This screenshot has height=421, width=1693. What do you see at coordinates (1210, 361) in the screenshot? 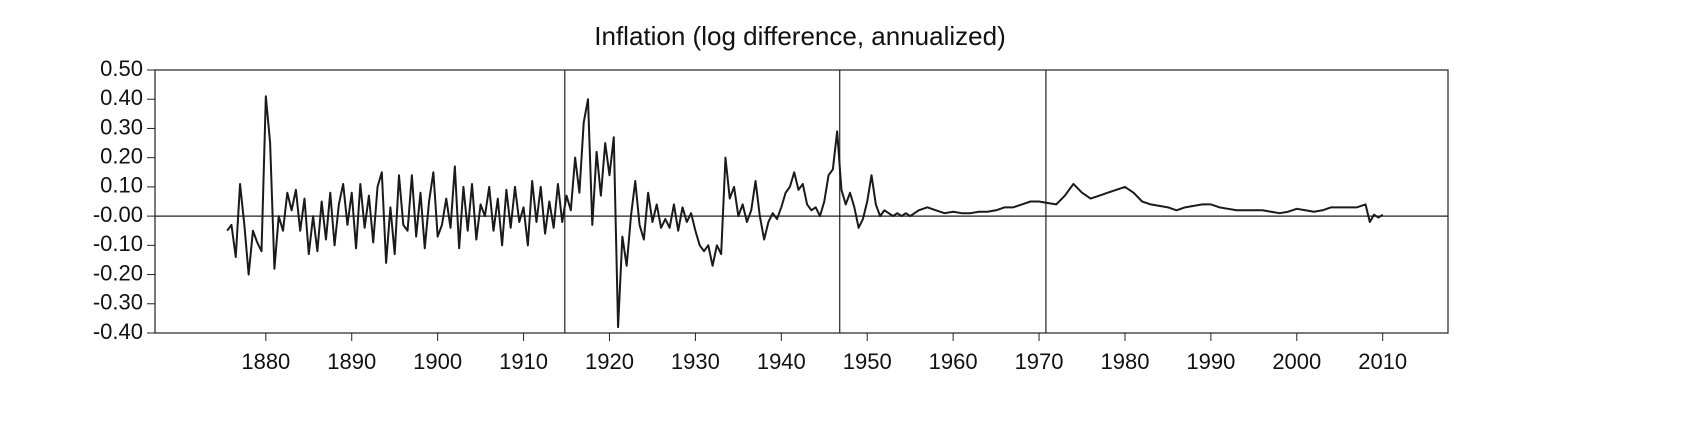
I see `x-tick-label: 1990` at bounding box center [1210, 361].